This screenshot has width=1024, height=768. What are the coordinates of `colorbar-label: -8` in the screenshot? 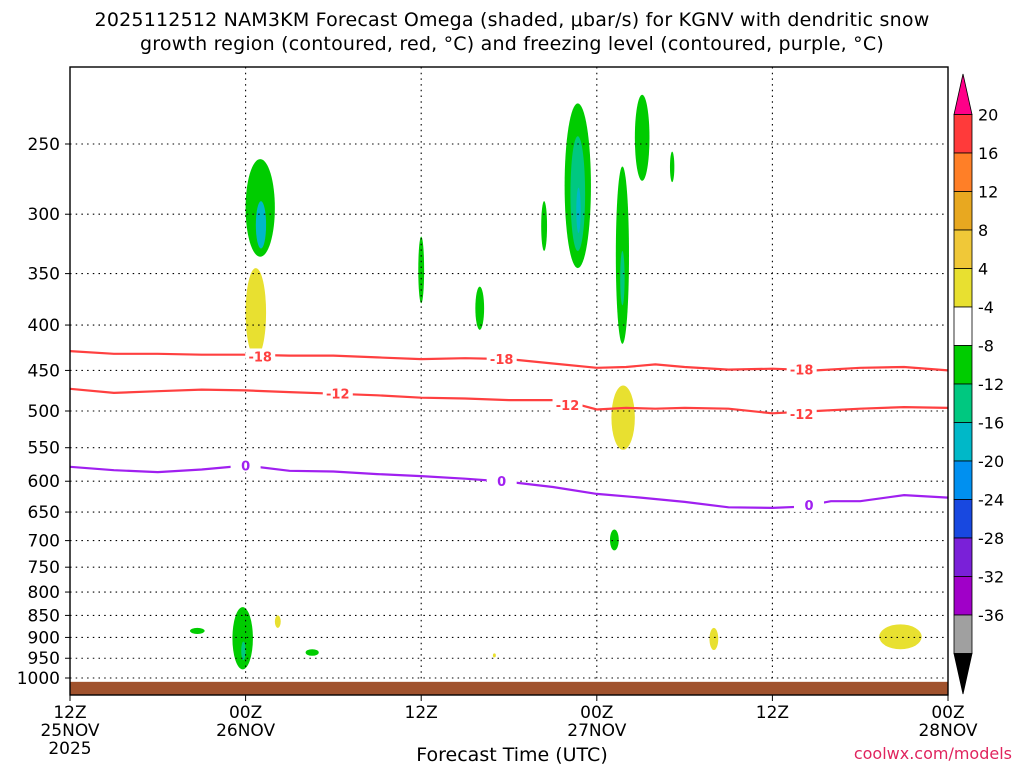 It's located at (986, 346).